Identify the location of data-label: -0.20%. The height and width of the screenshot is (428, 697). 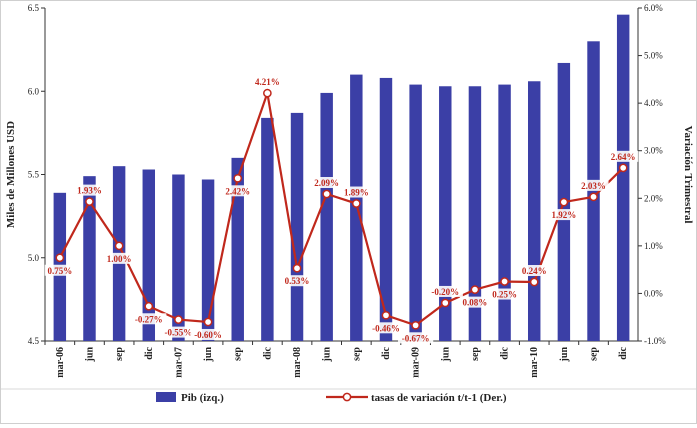
(445, 292).